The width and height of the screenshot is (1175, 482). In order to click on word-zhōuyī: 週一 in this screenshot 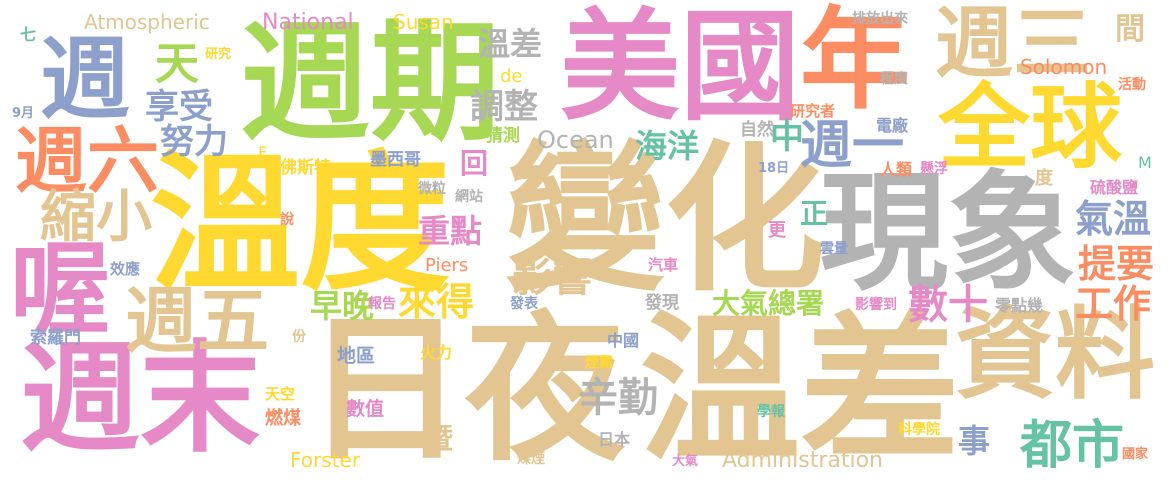, I will do `click(852, 146)`.